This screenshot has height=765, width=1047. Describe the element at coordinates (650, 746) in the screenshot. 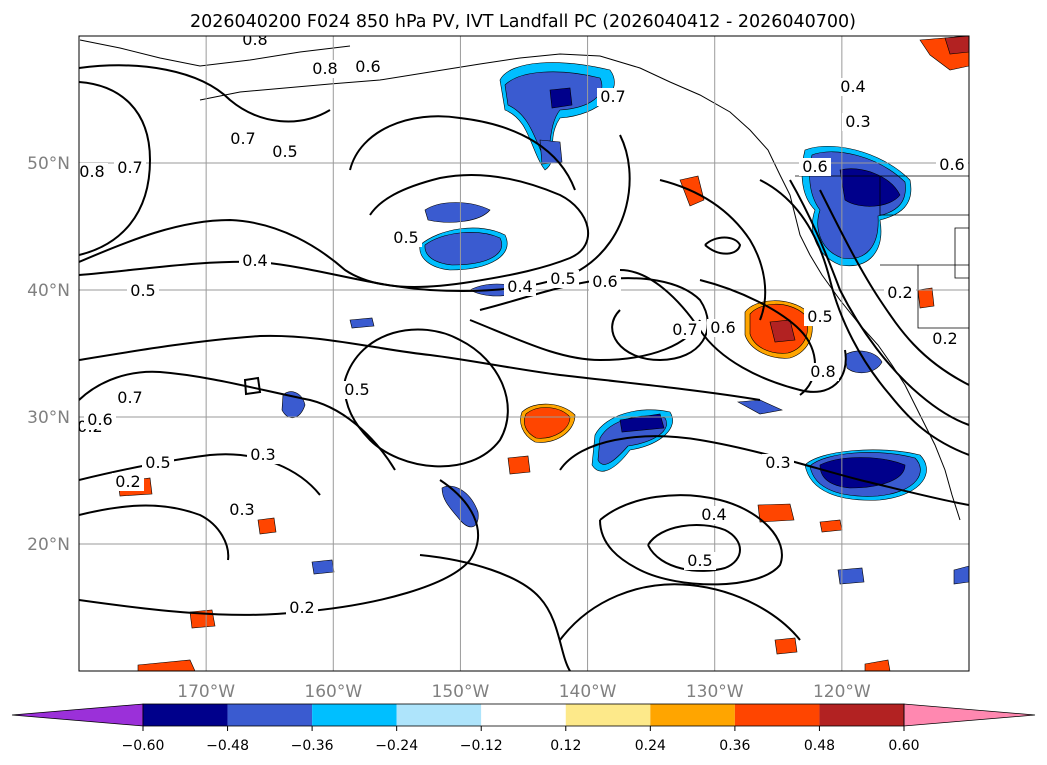

I see `colorbar-tick-label: 0.24` at that location.